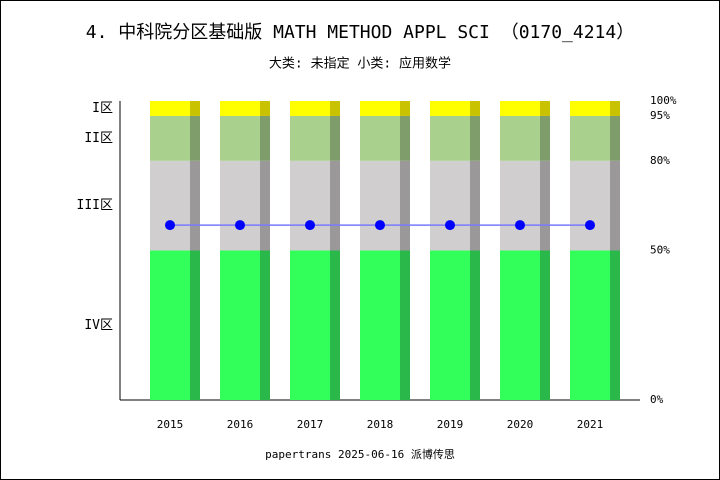 The image size is (720, 480). What do you see at coordinates (450, 424) in the screenshot?
I see `x-tick-label: 2019` at bounding box center [450, 424].